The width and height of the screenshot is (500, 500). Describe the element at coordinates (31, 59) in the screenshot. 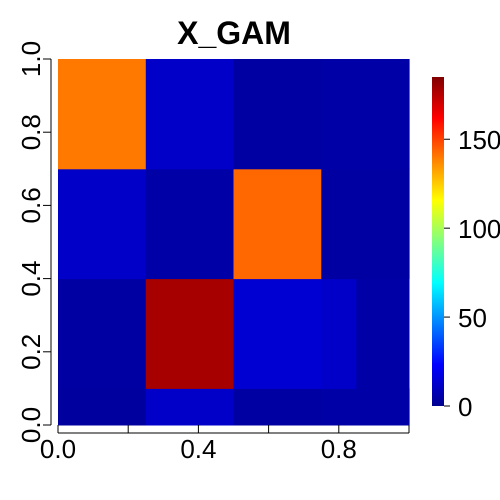

I see `y-tick-label: 1.0` at that location.